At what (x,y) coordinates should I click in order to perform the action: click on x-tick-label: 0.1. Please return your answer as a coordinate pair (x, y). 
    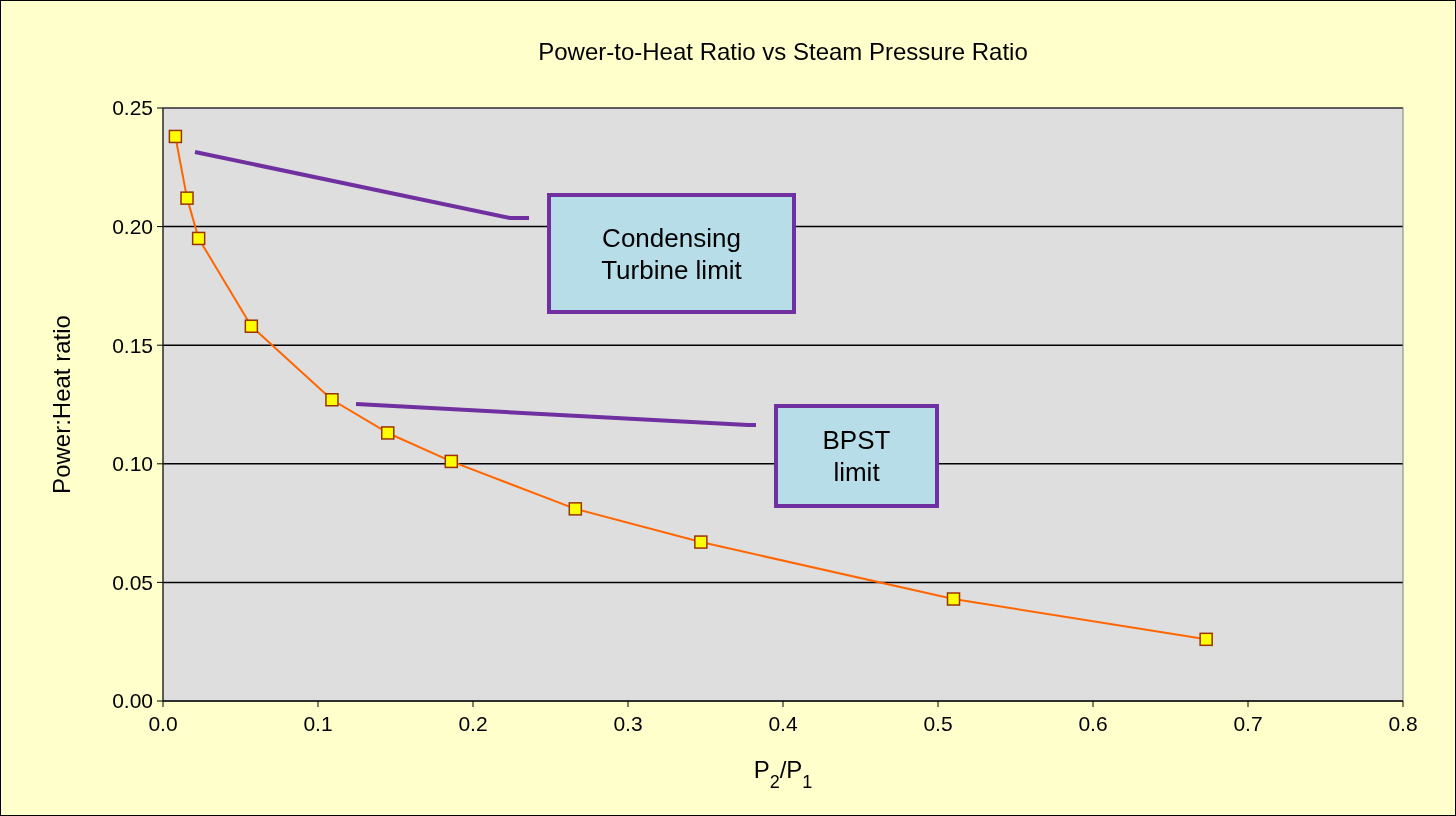
    Looking at the image, I should click on (318, 723).